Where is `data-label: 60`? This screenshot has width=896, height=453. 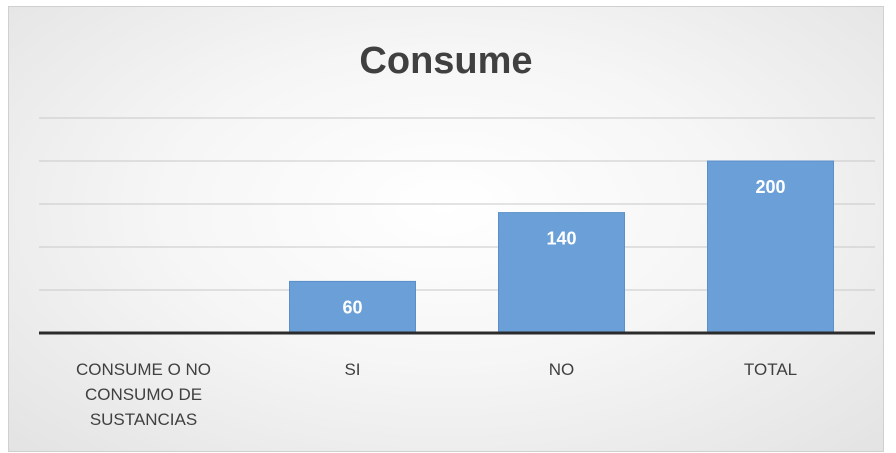
data-label: 60 is located at coordinates (352, 307).